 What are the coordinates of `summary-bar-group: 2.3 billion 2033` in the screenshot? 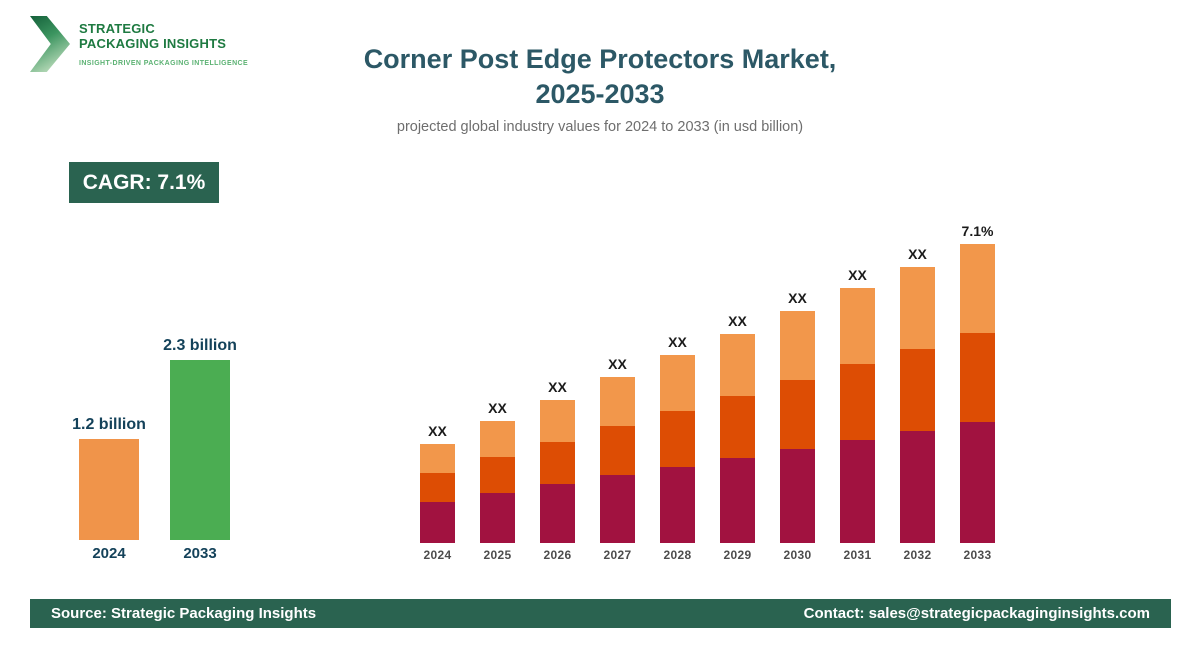 It's located at (200, 449).